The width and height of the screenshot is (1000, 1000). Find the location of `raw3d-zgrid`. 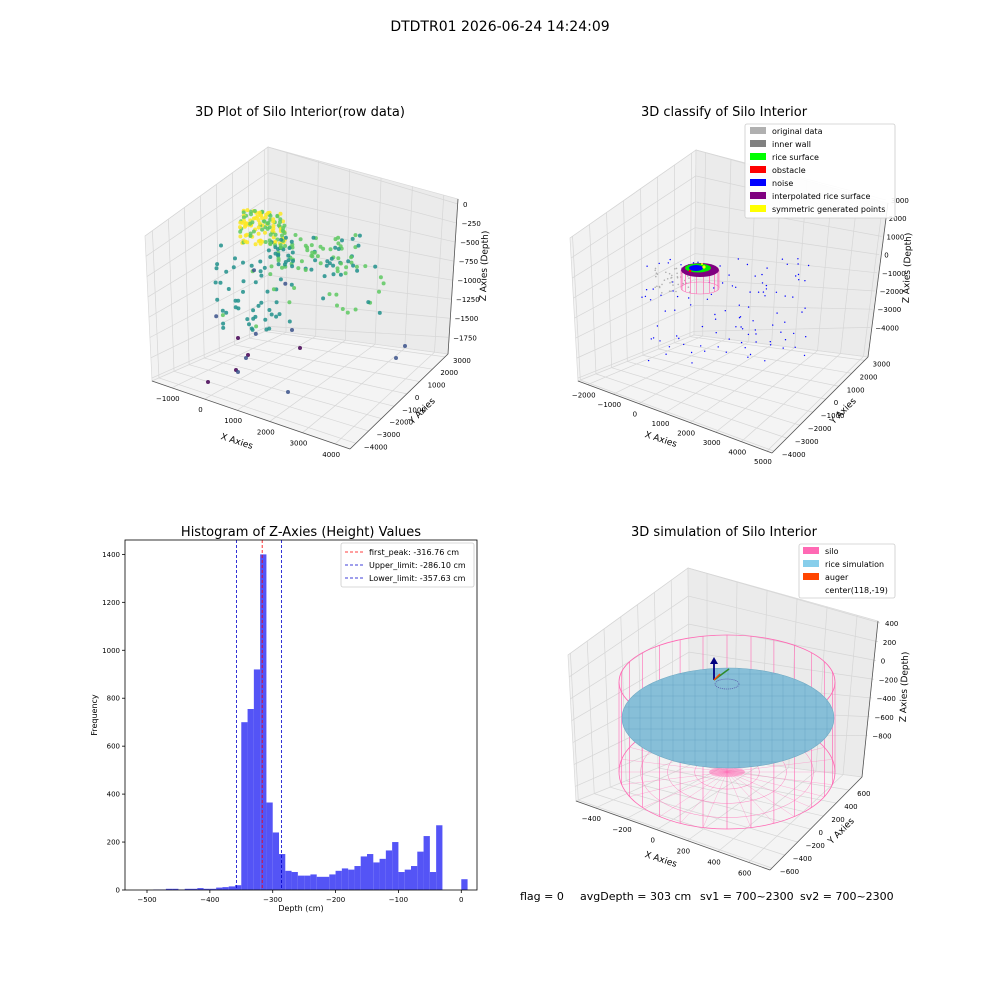

raw3d-zgrid is located at coordinates (206, 191).